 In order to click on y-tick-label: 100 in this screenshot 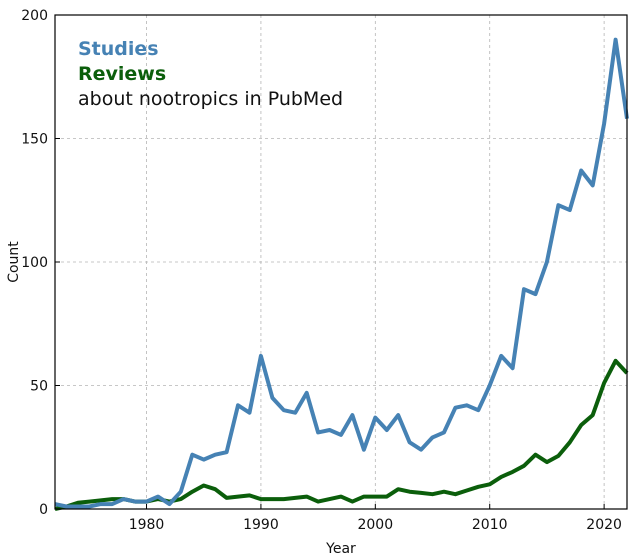, I will do `click(34, 263)`.